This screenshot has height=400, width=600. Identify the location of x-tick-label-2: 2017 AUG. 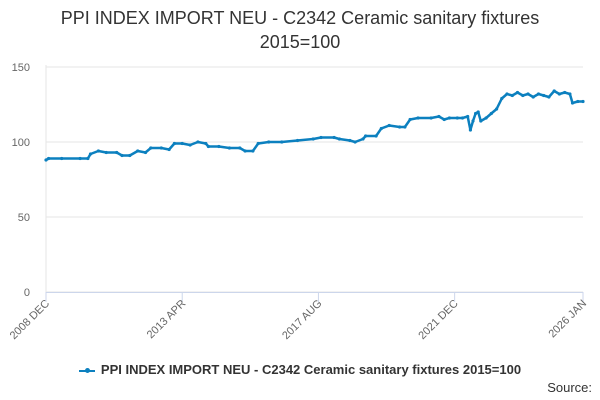
(302, 320).